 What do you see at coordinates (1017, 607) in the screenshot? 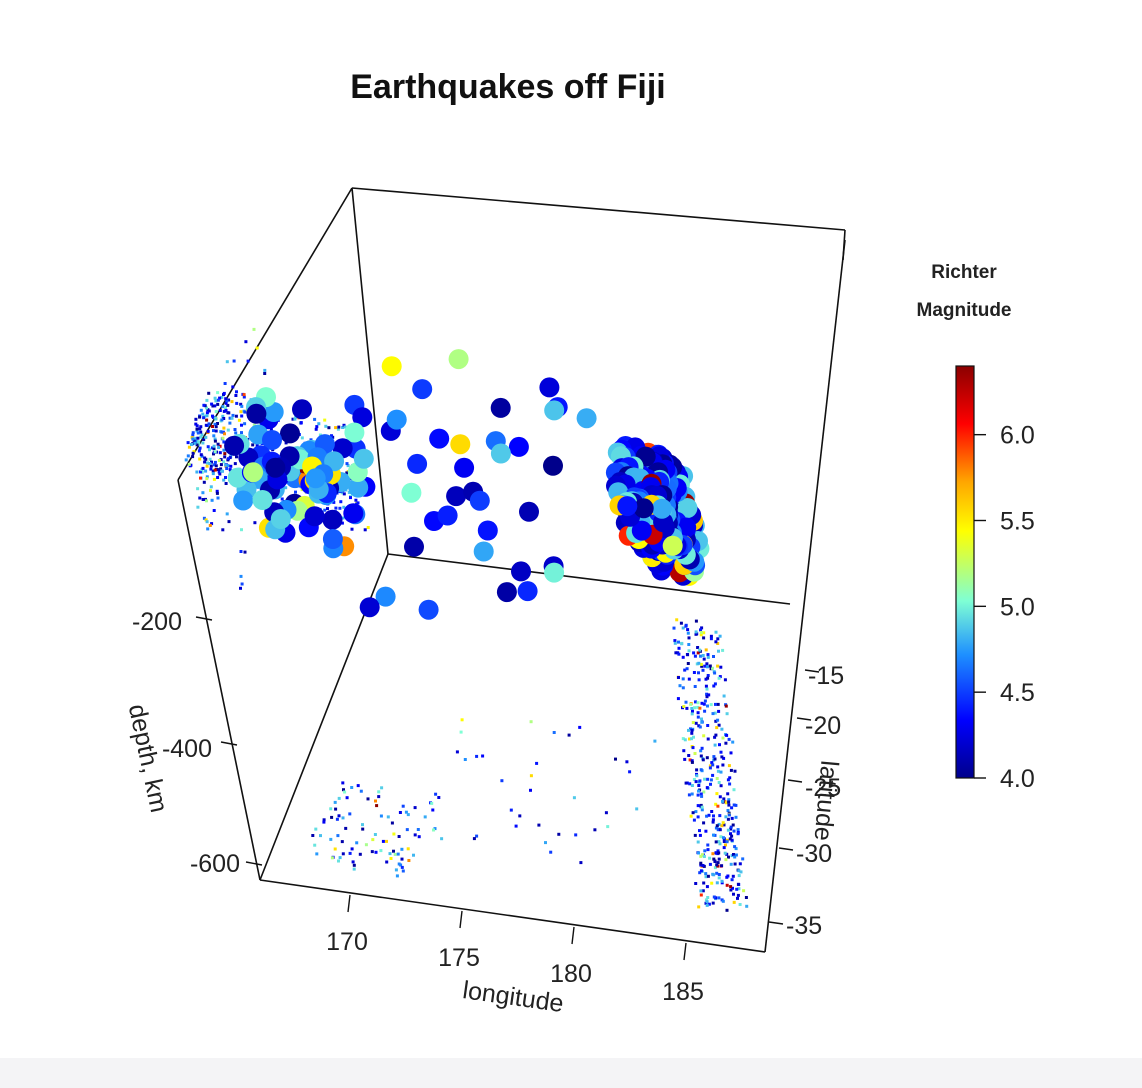
I see `colorbar-tick-label: 5.0` at bounding box center [1017, 607].